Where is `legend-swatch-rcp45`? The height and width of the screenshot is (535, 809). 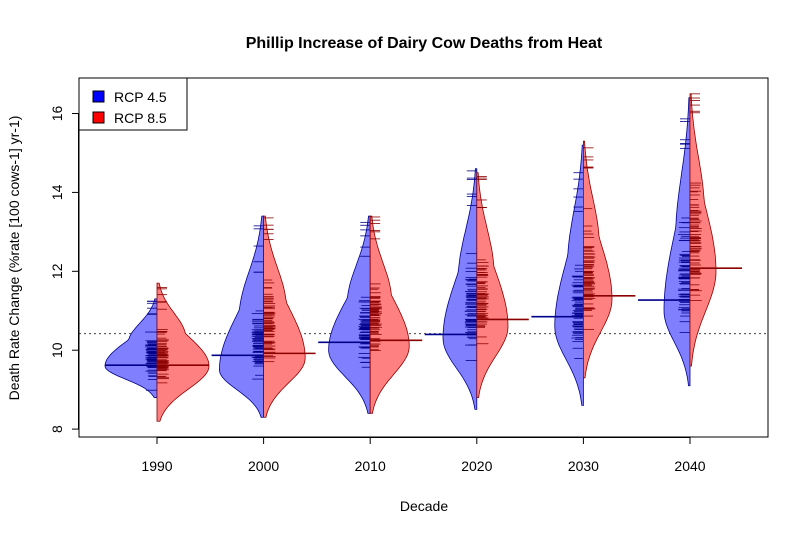 legend-swatch-rcp45 is located at coordinates (98, 96).